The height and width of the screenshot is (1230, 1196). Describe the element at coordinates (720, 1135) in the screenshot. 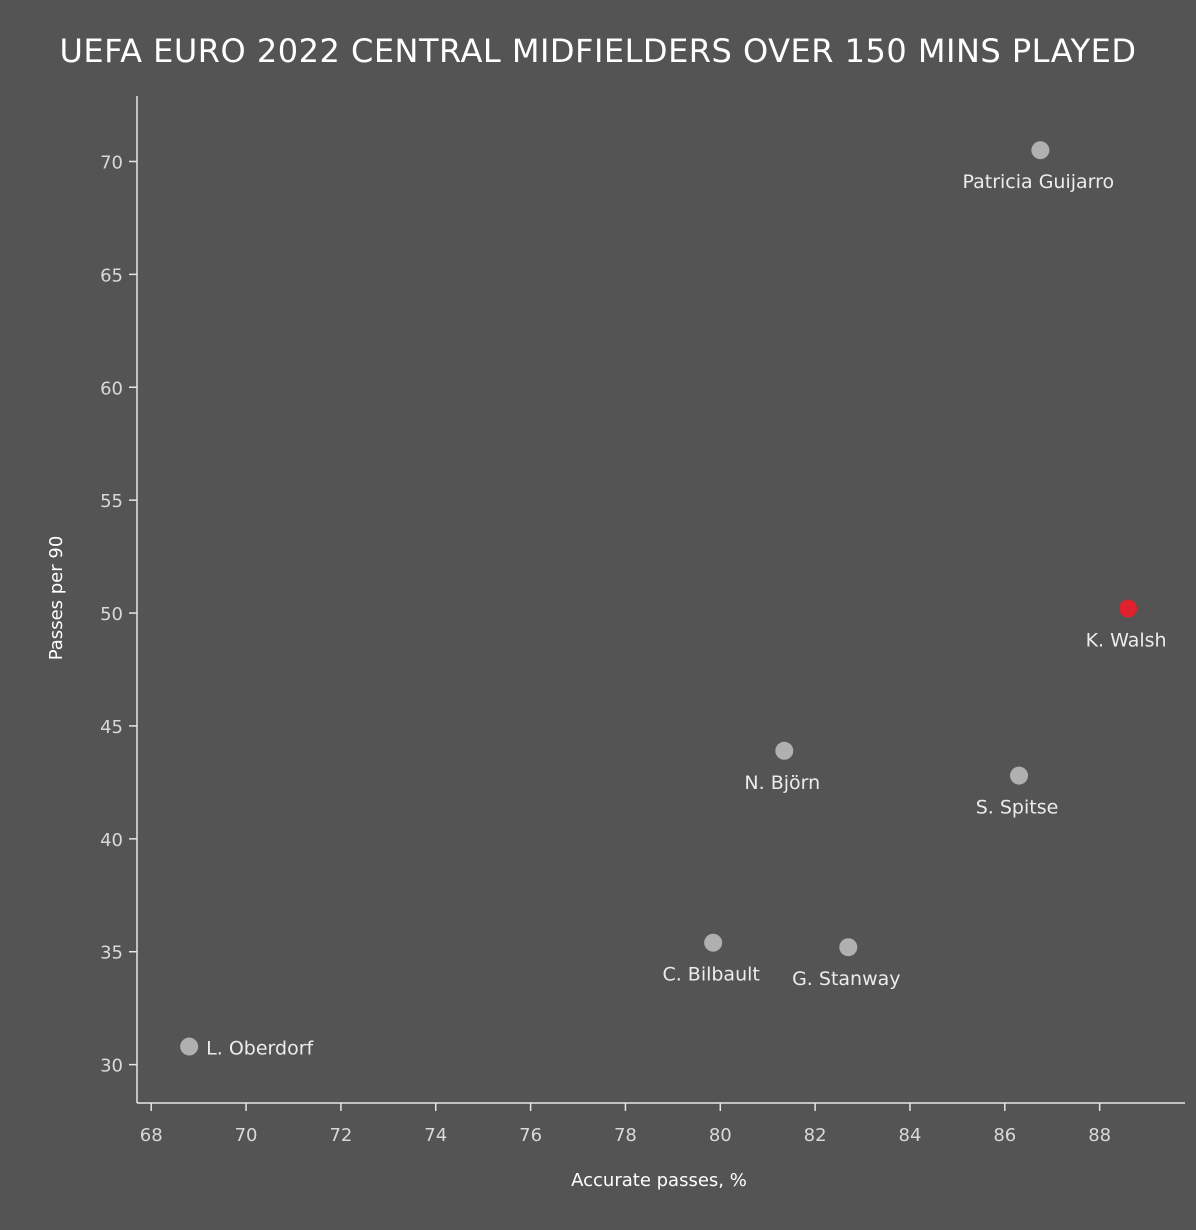

I see `x-tick-label: 80` at that location.